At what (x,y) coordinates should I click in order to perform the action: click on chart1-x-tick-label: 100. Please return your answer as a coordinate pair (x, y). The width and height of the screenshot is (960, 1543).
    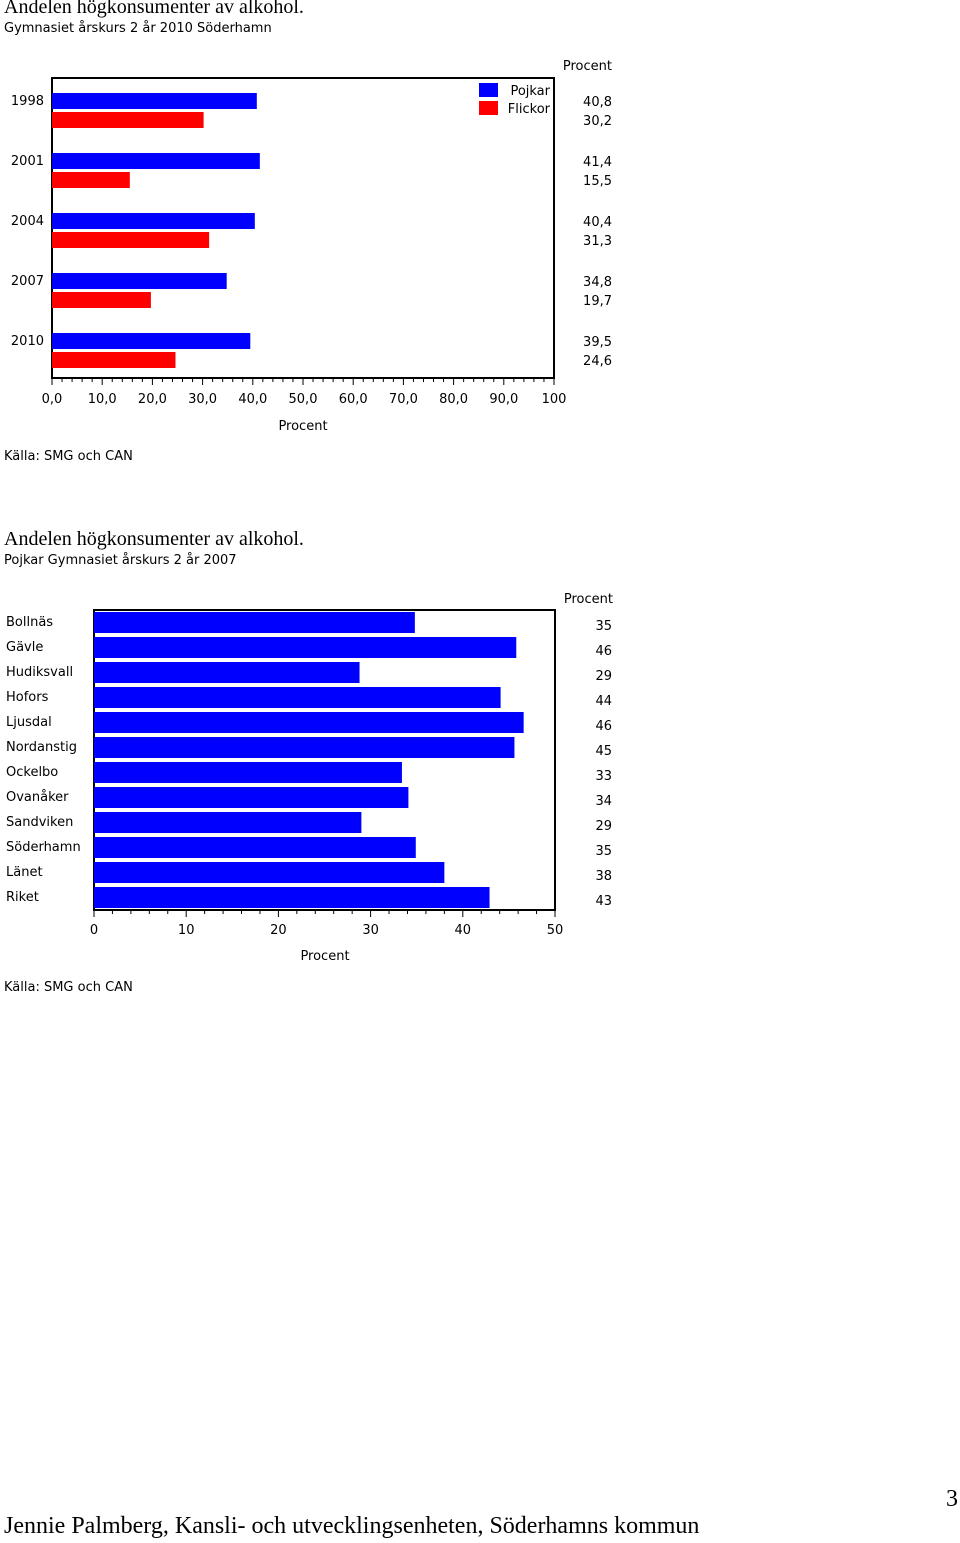
    Looking at the image, I should click on (554, 399).